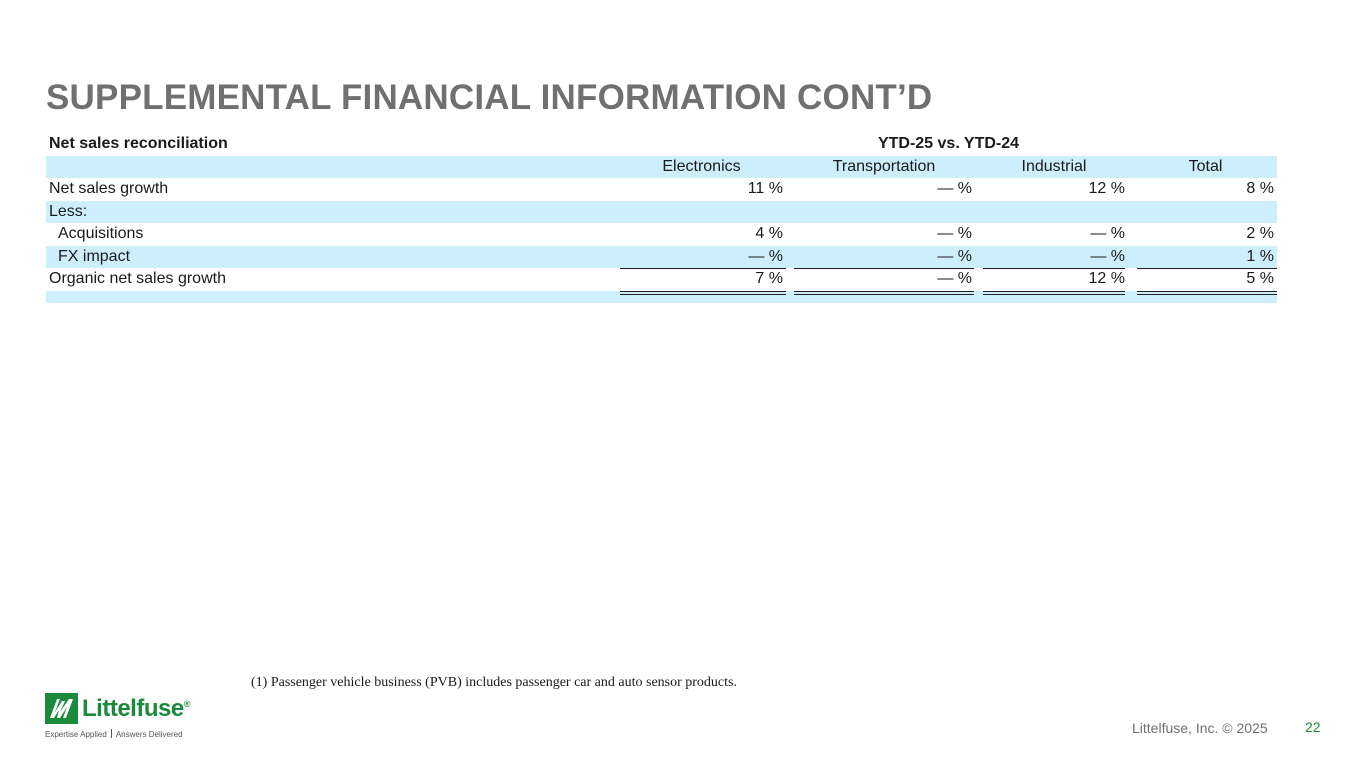  Describe the element at coordinates (61, 708) in the screenshot. I see `littelfuse-logo-icon` at that location.